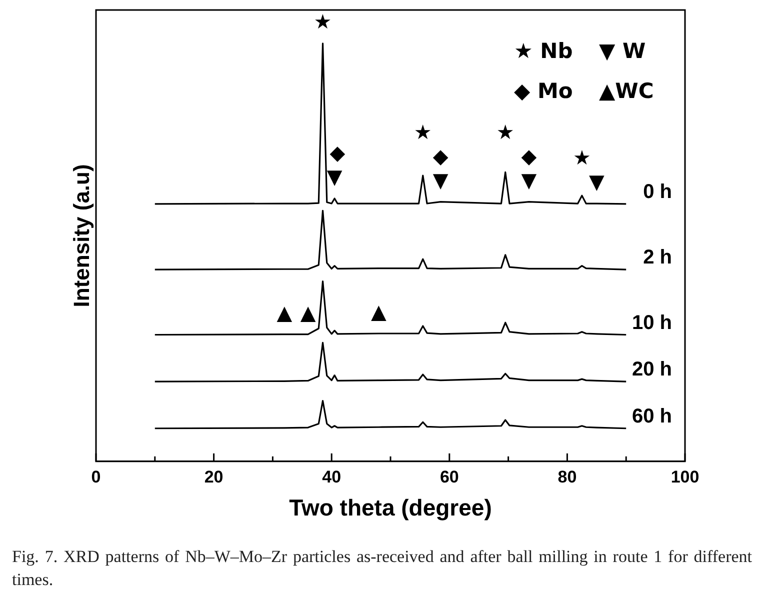  Describe the element at coordinates (652, 416) in the screenshot. I see `series-label: 60 h` at that location.